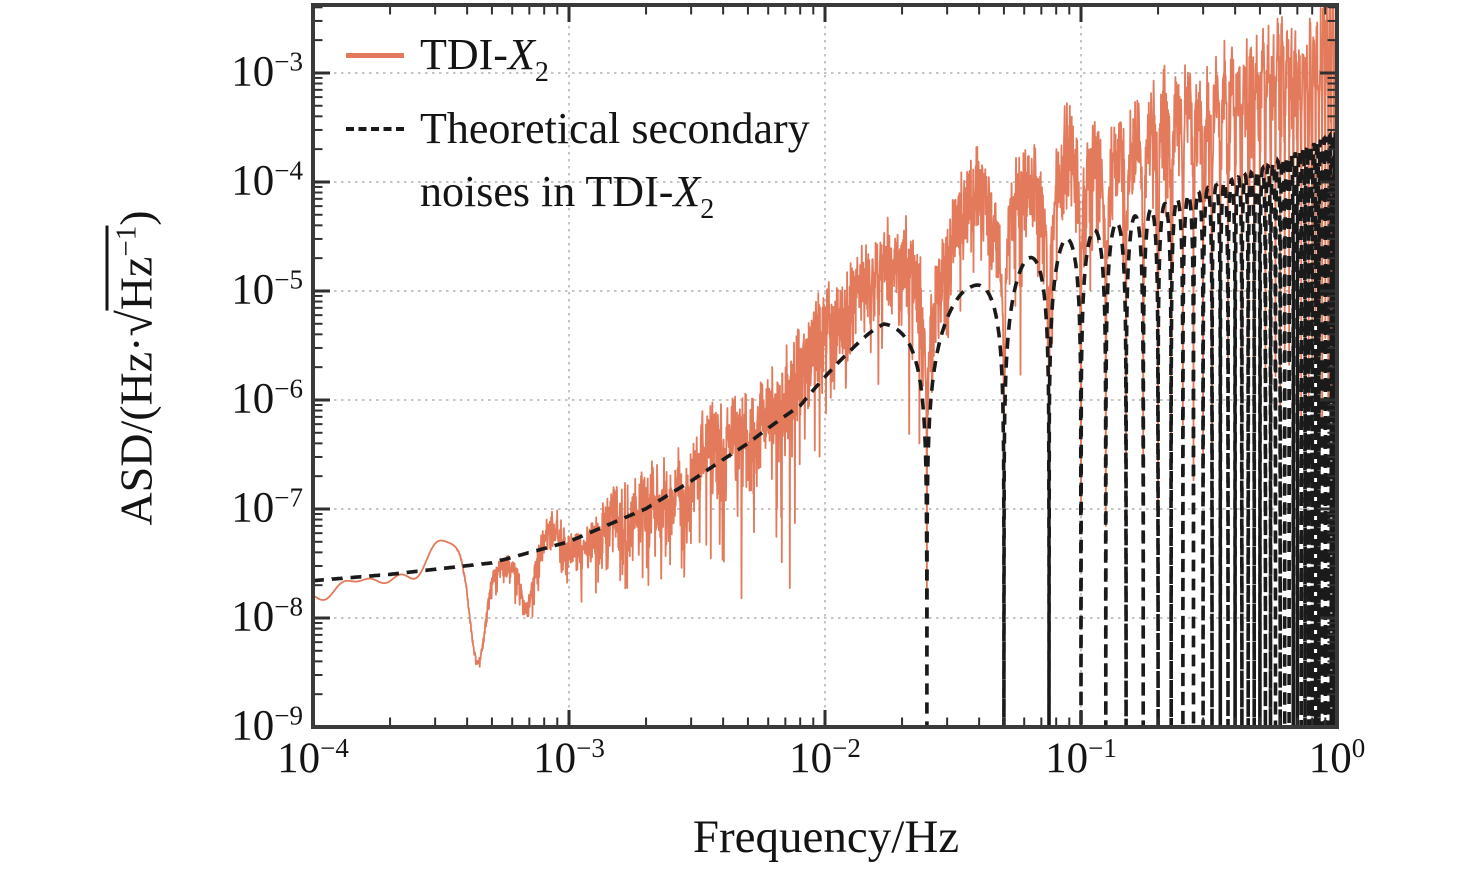 The image size is (1476, 876). Describe the element at coordinates (578, 56) in the screenshot. I see `legend-item-tdi-x2: TDI-X2` at that location.